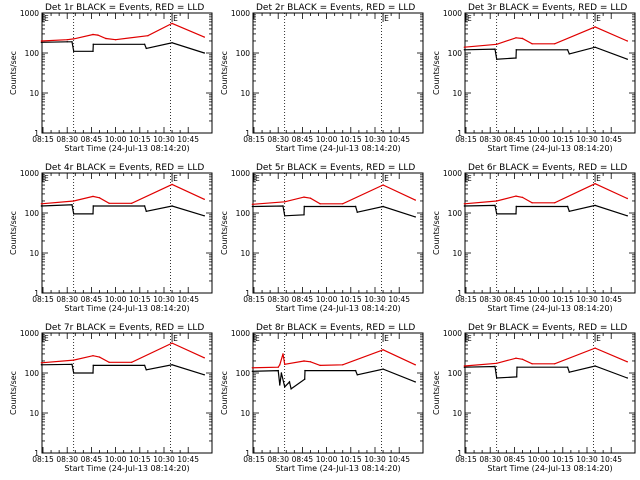 The height and width of the screenshot is (480, 640). I want to click on panel-title: Det 8r BLACK = Events, RED = LLD, so click(335, 328).